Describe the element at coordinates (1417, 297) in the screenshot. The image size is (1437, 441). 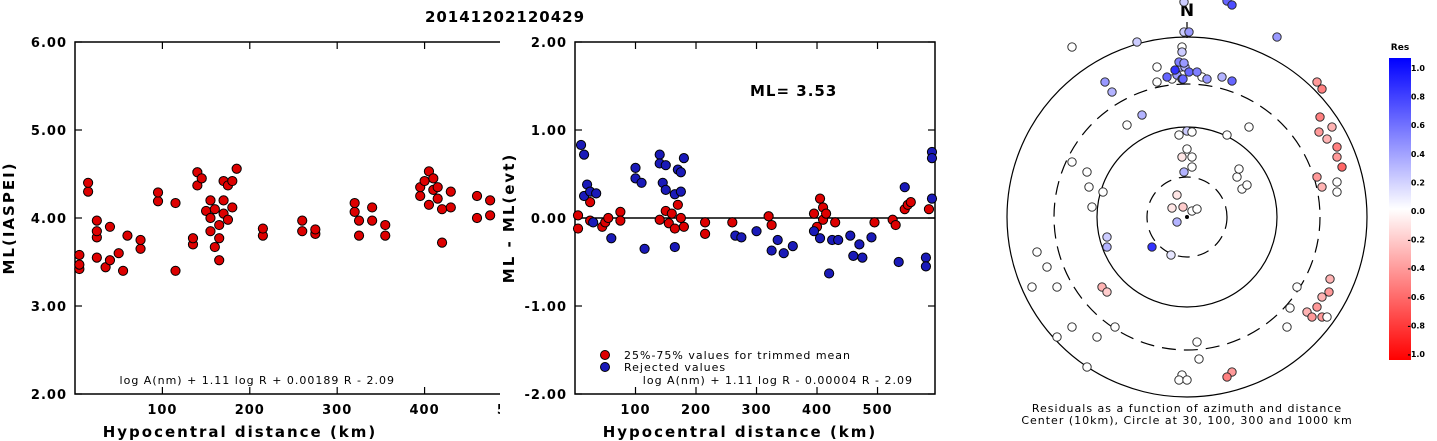
I see `colorbar-tick-label: -0.6` at that location.